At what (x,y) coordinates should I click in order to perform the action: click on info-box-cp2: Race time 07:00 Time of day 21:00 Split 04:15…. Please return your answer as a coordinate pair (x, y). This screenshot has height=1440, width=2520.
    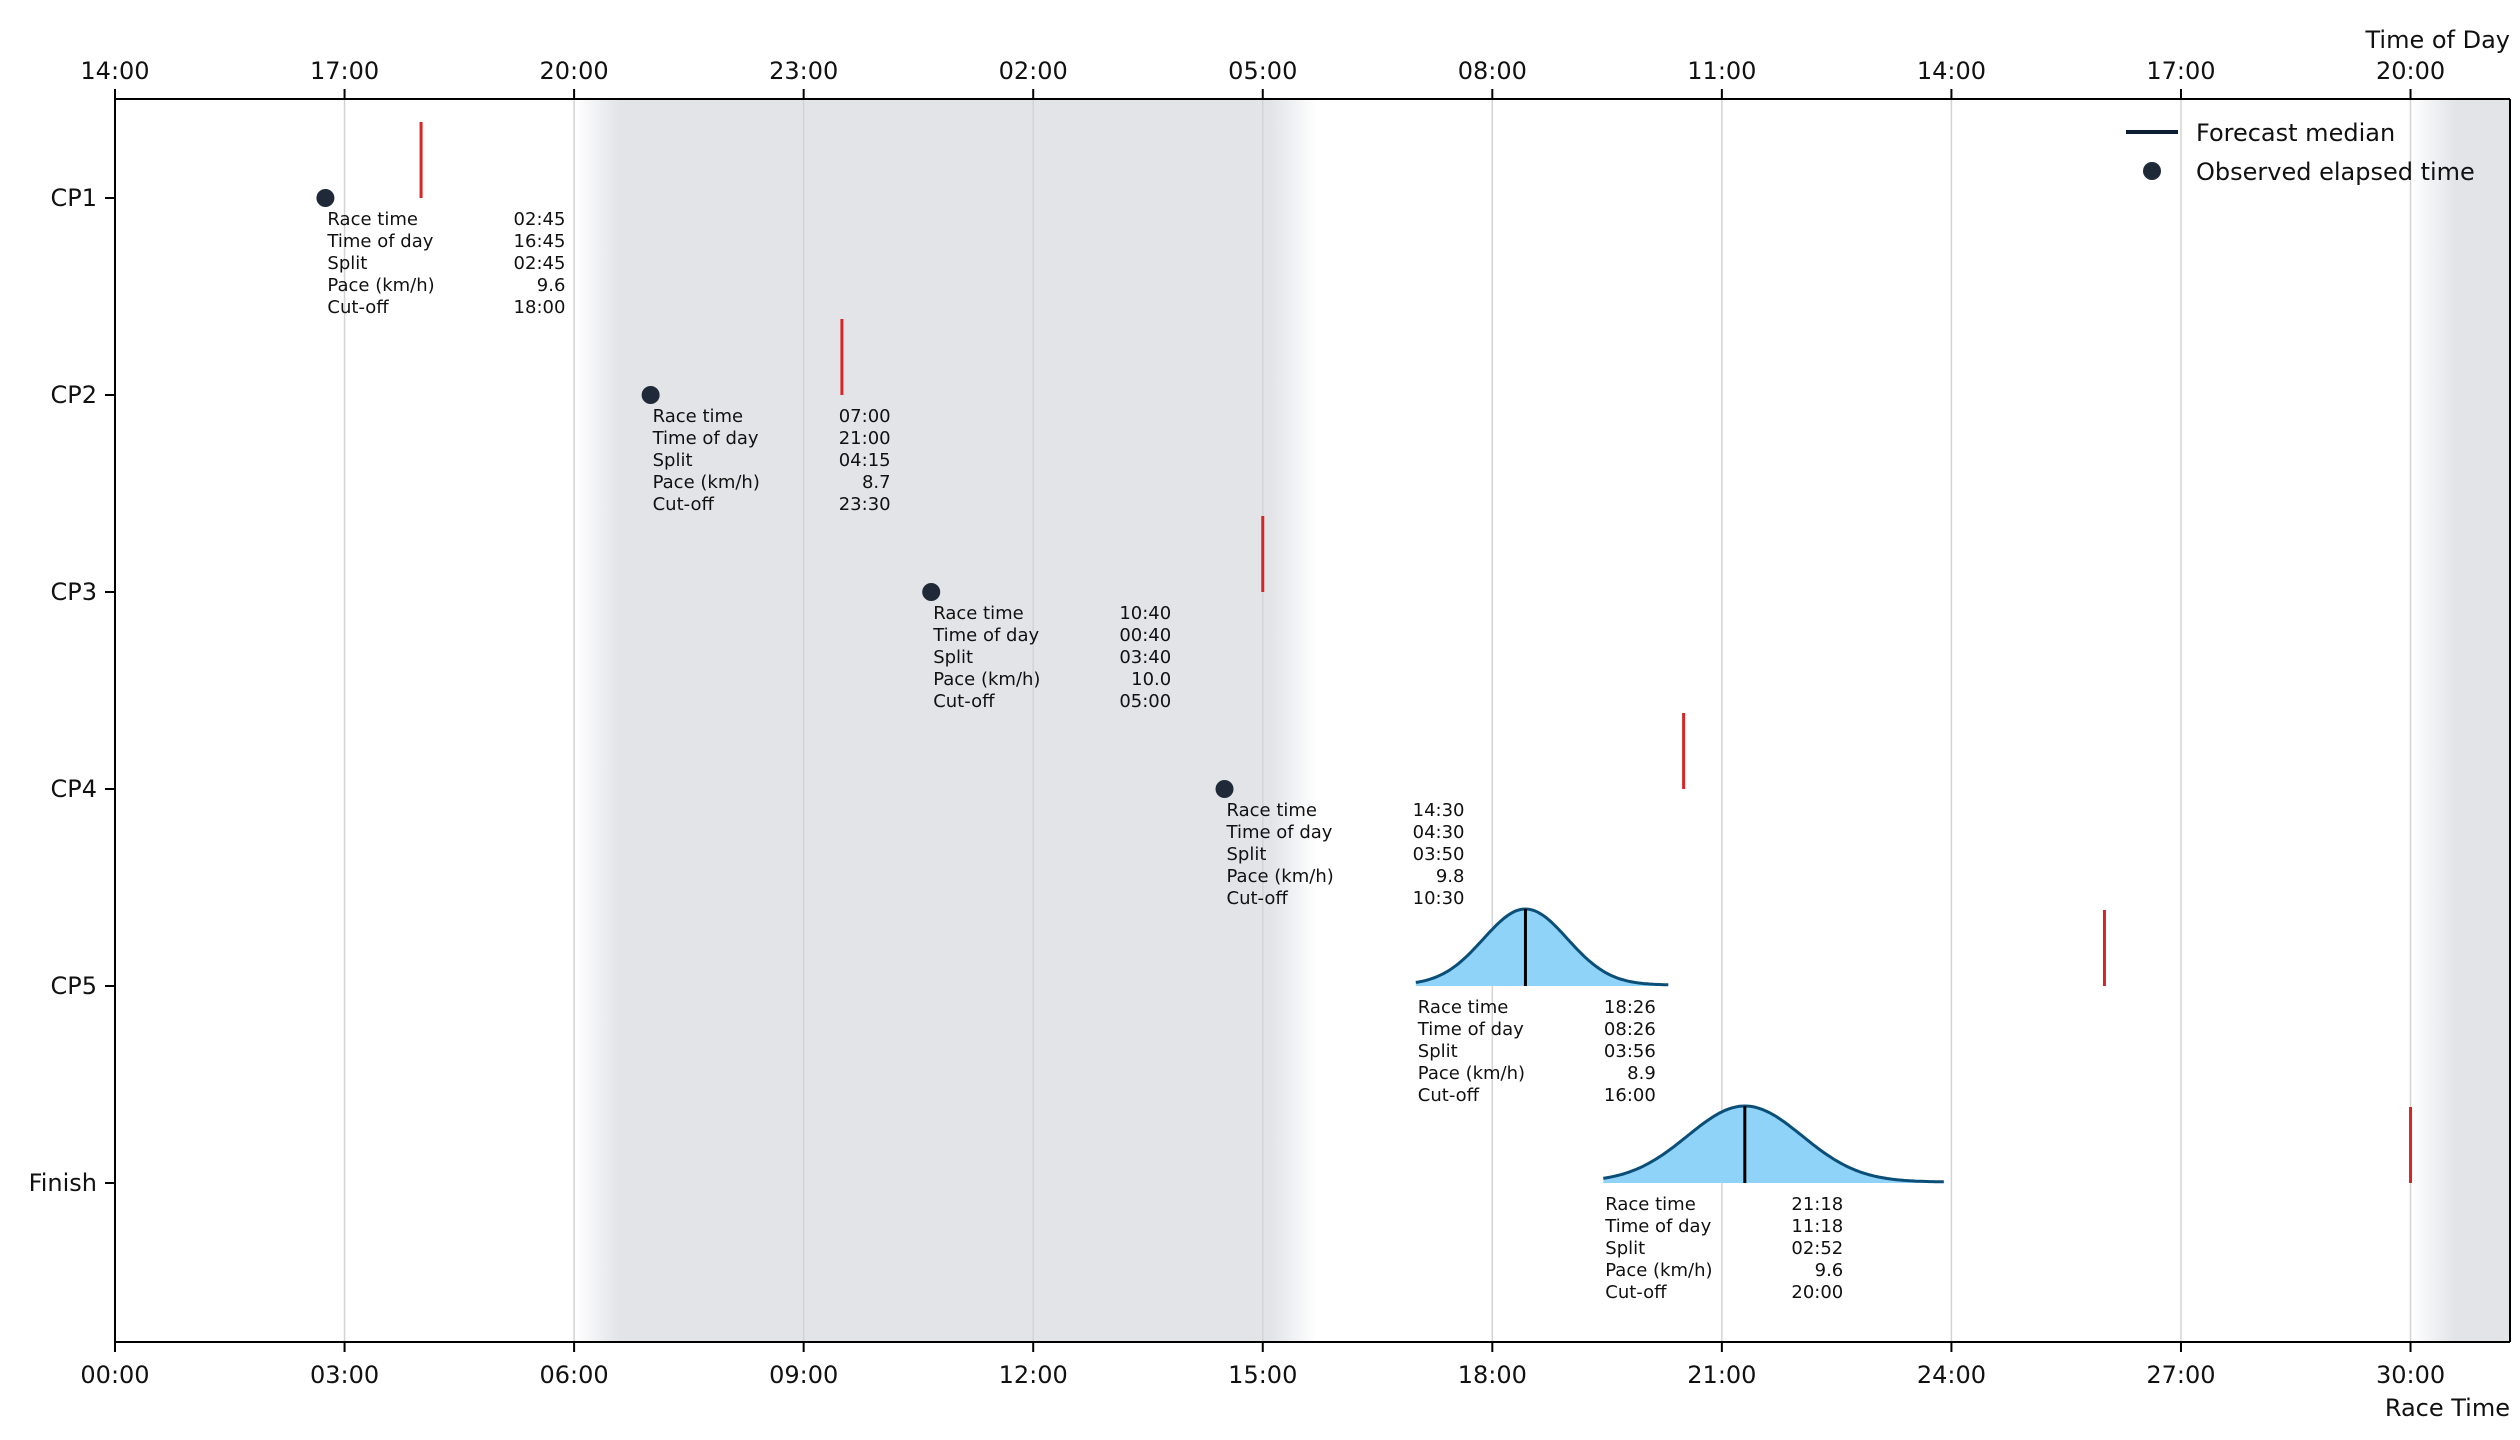
    Looking at the image, I should click on (771, 460).